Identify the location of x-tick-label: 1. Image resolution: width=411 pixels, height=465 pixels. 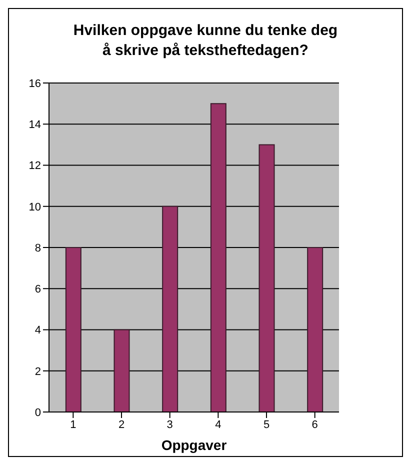
(73, 424).